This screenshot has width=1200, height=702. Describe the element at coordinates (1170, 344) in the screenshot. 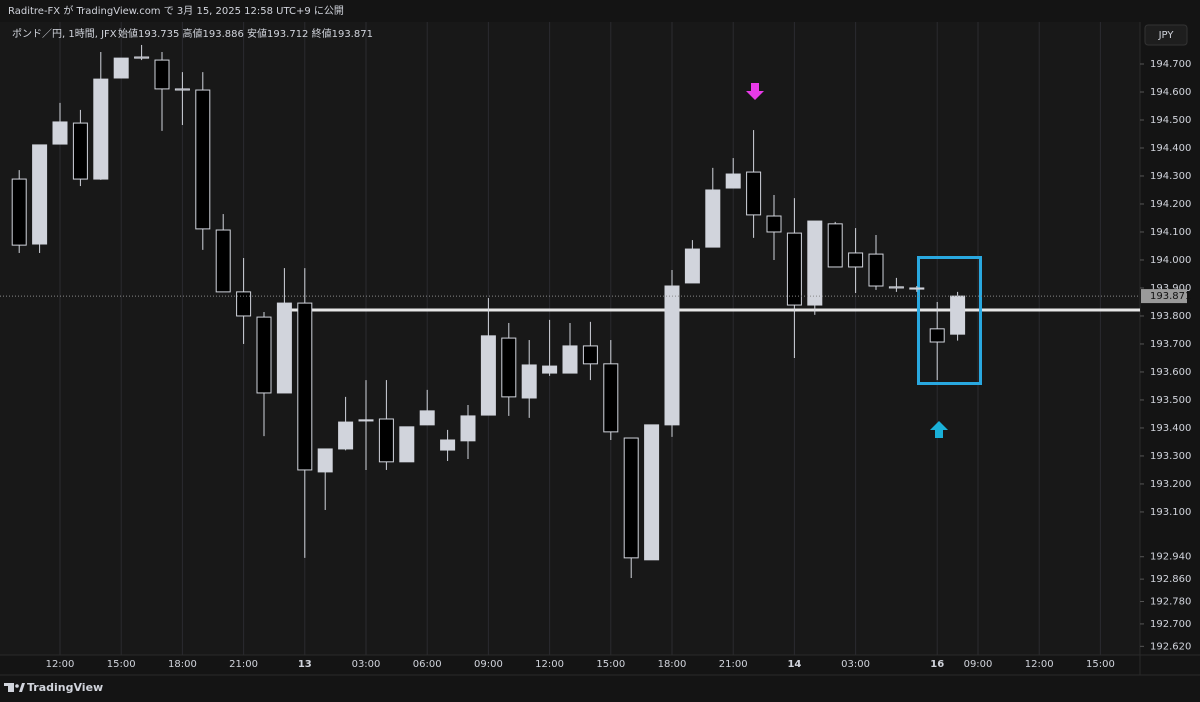

I see `y-tick-label: 193.700` at that location.